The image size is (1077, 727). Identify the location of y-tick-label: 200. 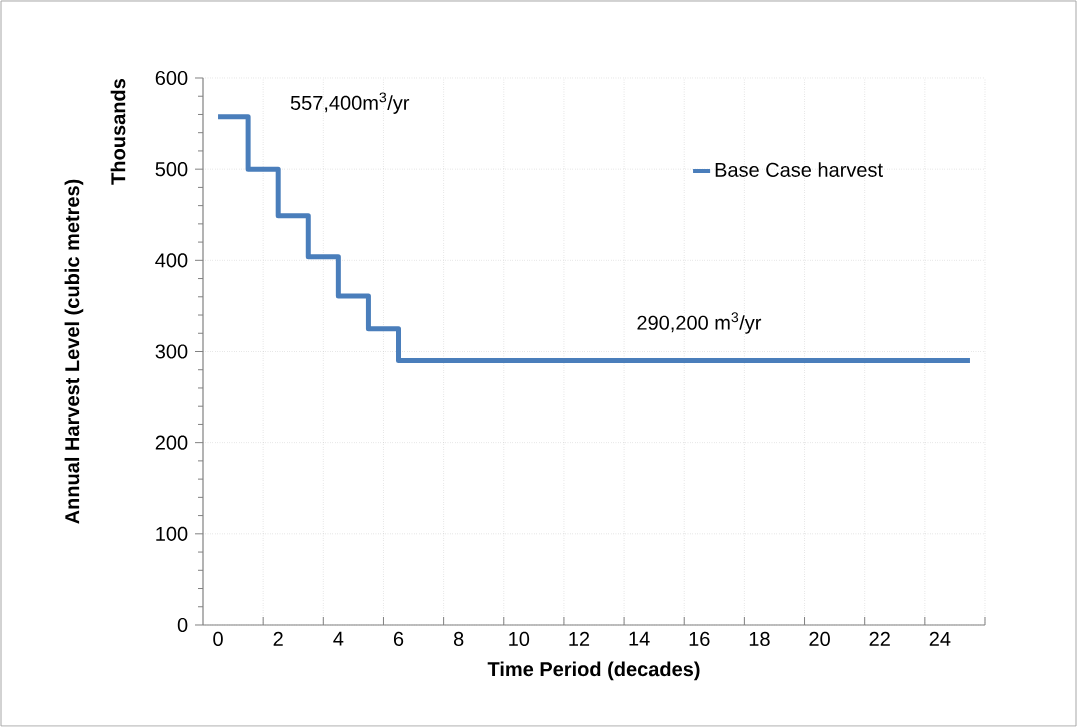
(171, 442).